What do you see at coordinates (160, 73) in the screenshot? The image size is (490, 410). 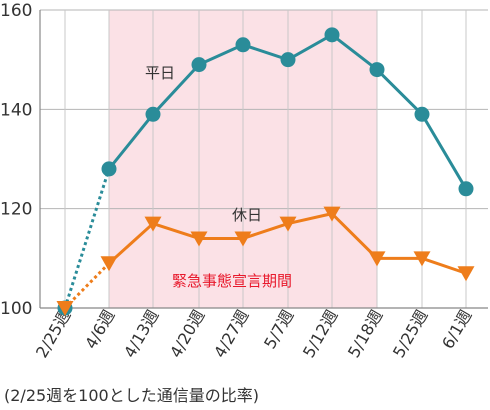 I see `series-label-weekday: 平日` at bounding box center [160, 73].